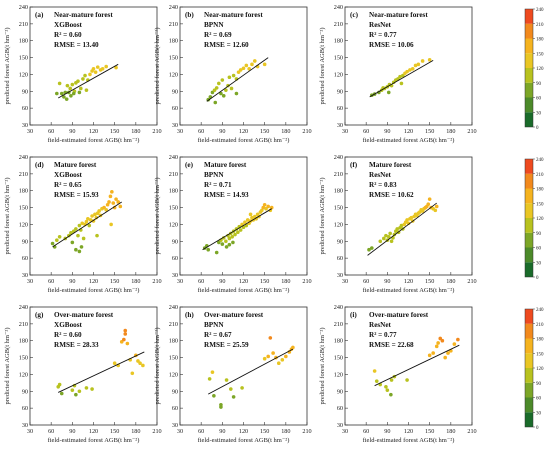 The image size is (550, 453). I want to click on plot-frame, so click(243, 366).